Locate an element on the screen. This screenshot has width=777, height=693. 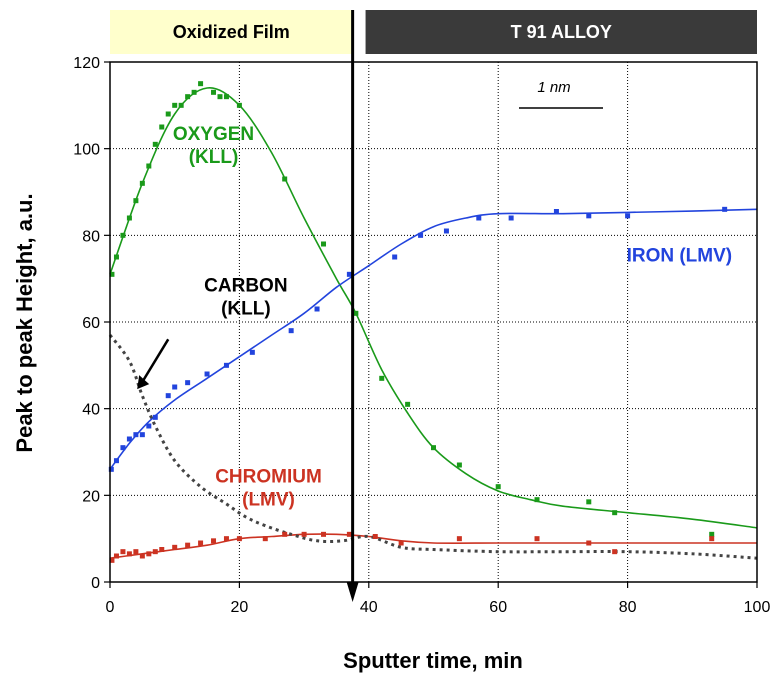
series-label-iron-lmv-line-0: IRON (LMV) is located at coordinates (680, 255).